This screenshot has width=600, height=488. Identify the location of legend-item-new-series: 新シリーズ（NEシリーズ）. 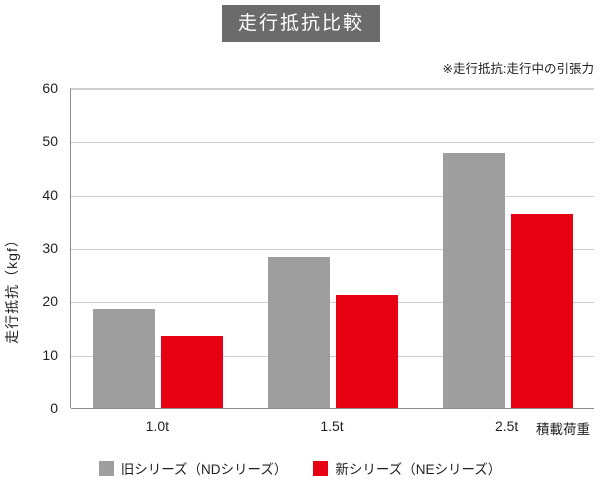
(407, 468).